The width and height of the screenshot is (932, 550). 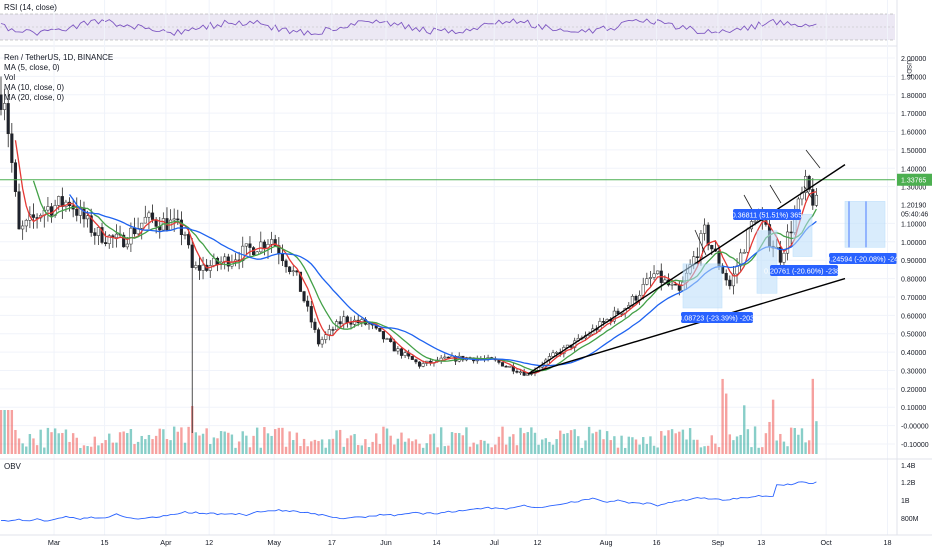 What do you see at coordinates (12, 467) in the screenshot?
I see `obv-legend: OBV` at bounding box center [12, 467].